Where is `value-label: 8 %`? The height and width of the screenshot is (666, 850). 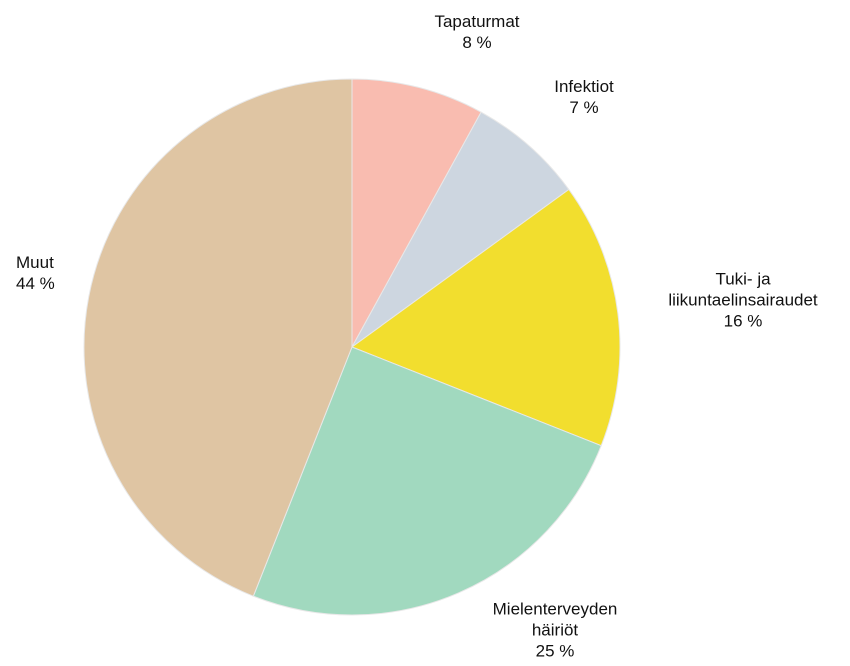 value-label: 8 % is located at coordinates (477, 42).